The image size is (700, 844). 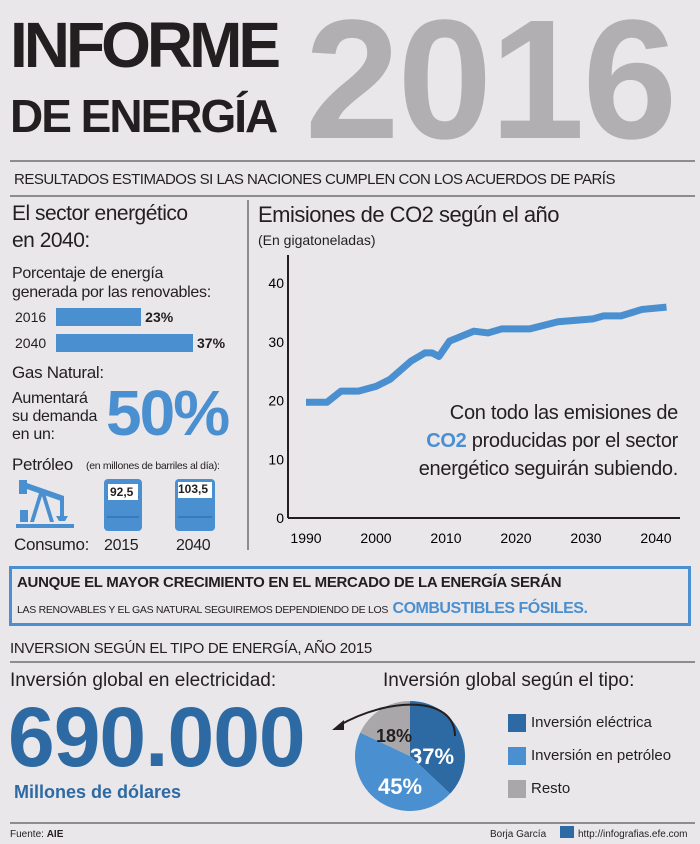 I want to click on x-tick-label: 2010, so click(x=445, y=538).